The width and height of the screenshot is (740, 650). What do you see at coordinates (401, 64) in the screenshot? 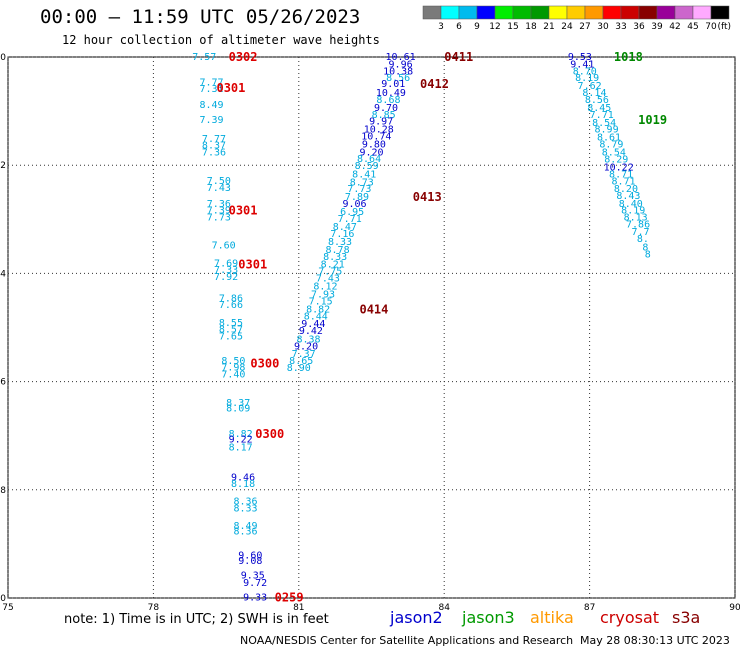
I see `wave-height-value: 9.96` at bounding box center [401, 64].